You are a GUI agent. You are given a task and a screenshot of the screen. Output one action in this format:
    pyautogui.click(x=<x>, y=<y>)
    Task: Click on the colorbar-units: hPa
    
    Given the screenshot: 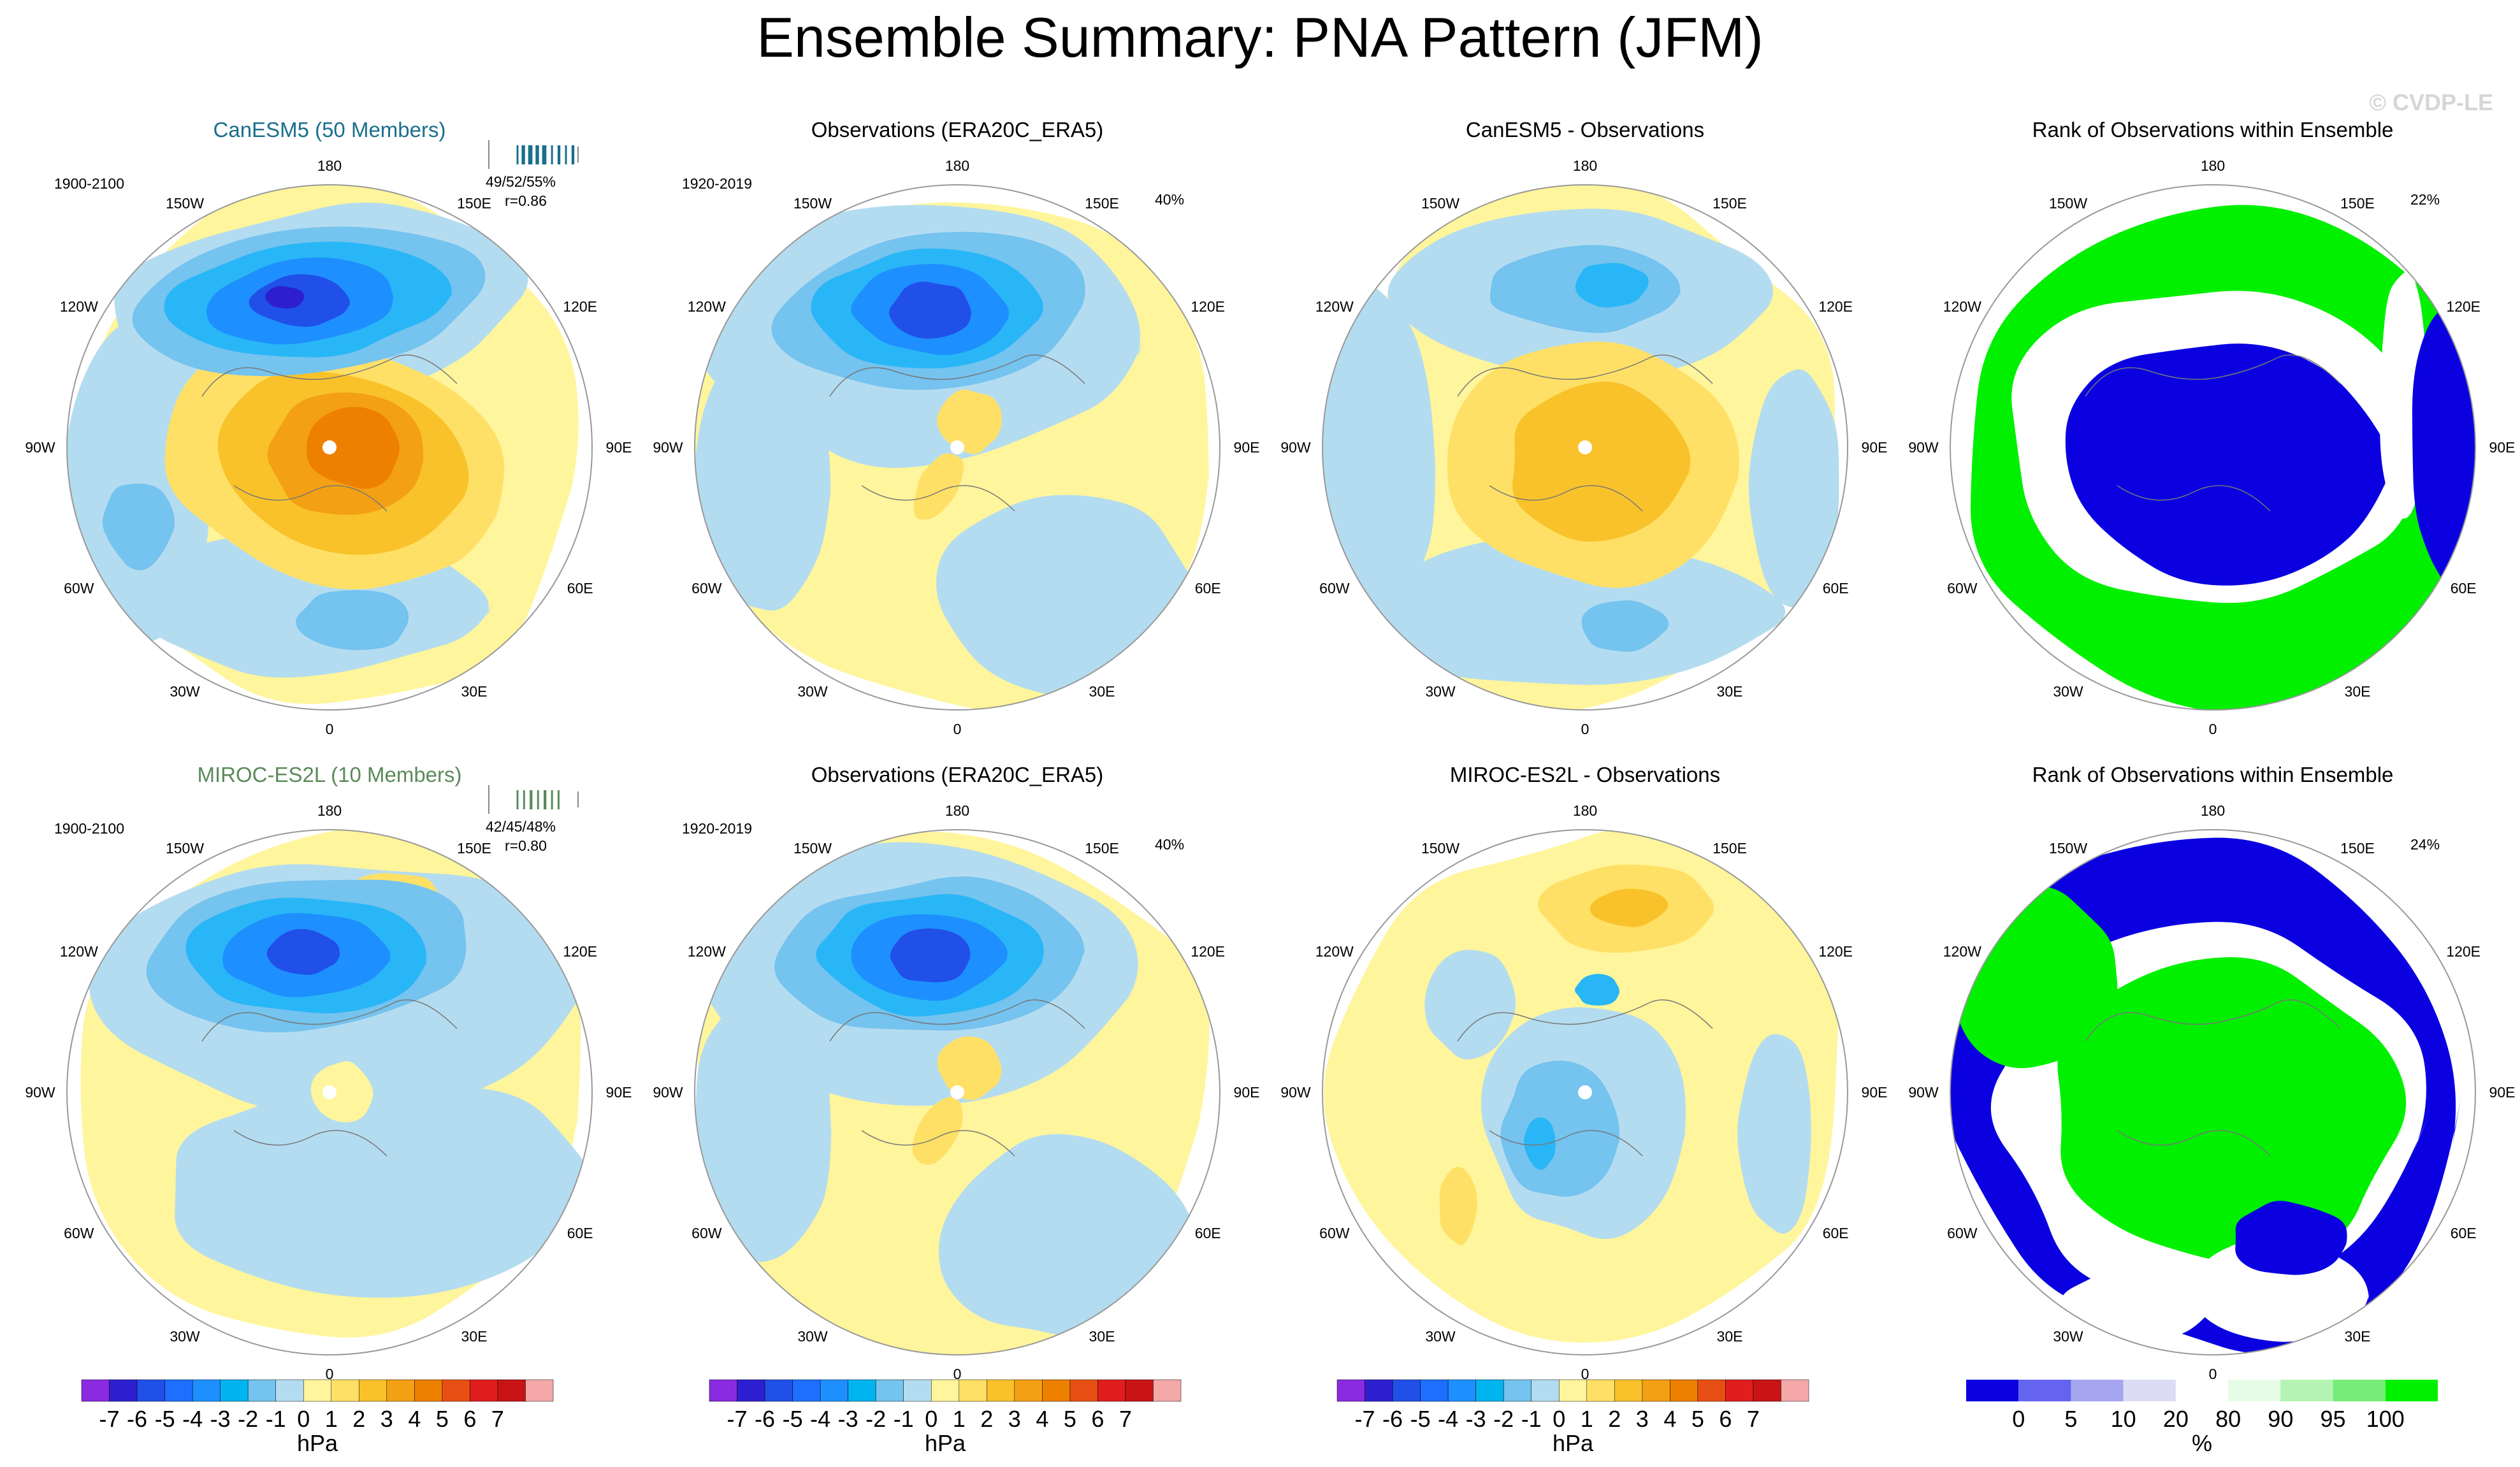 What is the action you would take?
    pyautogui.click(x=317, y=1443)
    